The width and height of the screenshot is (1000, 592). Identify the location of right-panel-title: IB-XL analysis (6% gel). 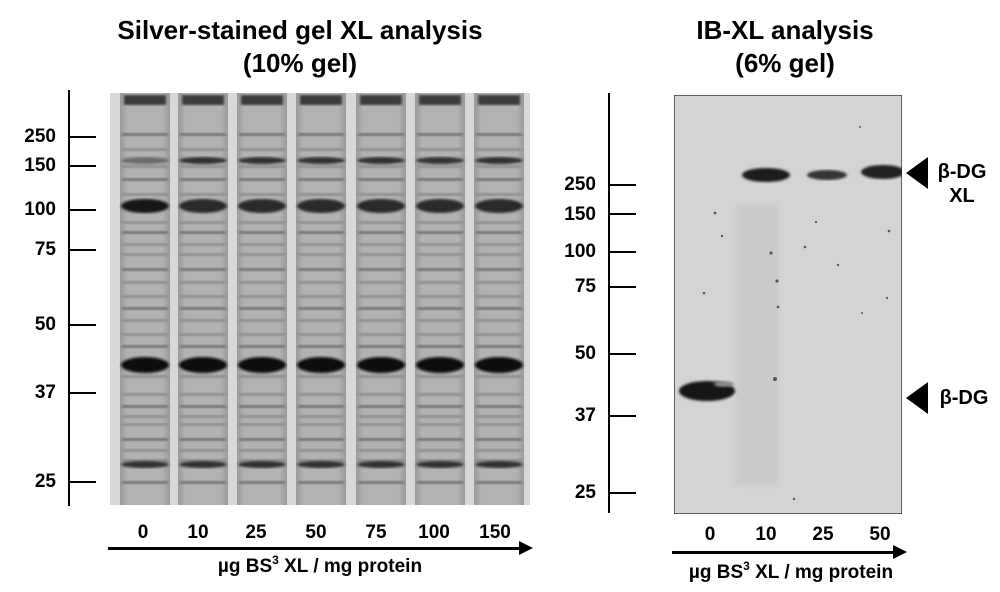
(785, 47).